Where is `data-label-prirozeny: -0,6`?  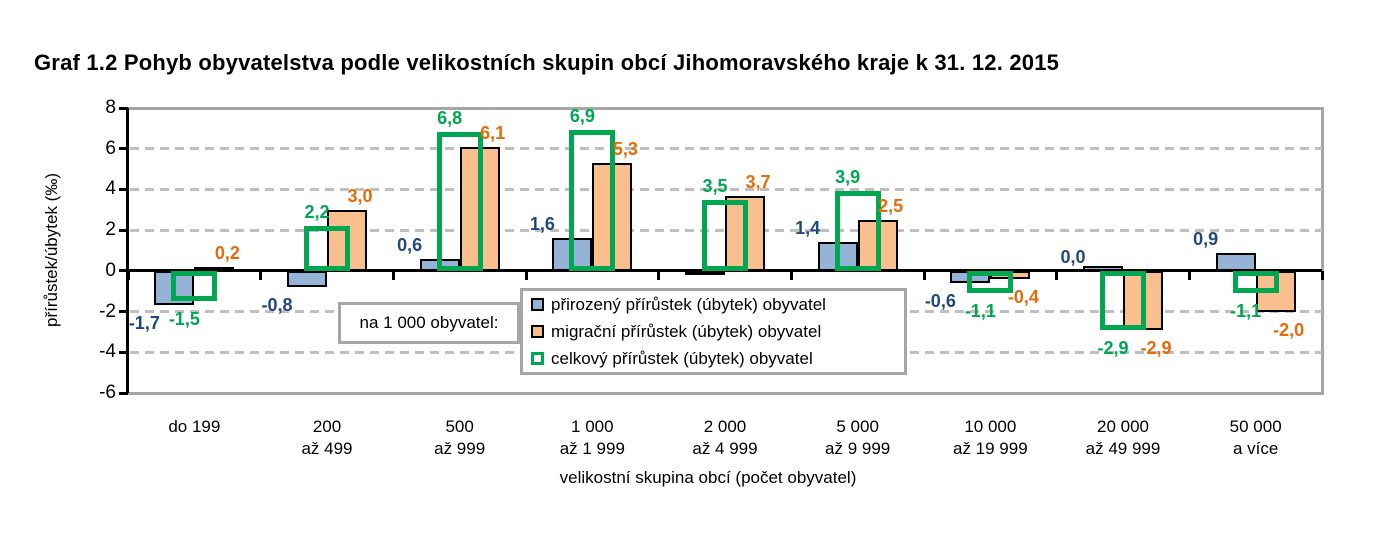
data-label-prirozeny: -0,6 is located at coordinates (940, 301).